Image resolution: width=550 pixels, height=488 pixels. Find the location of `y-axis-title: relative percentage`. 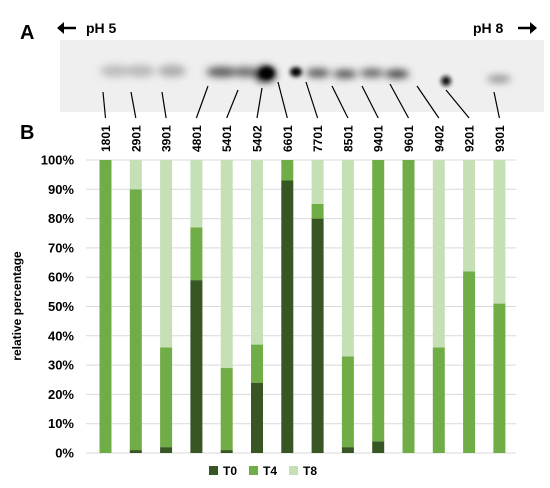

y-axis-title: relative percentage is located at coordinates (17, 306).